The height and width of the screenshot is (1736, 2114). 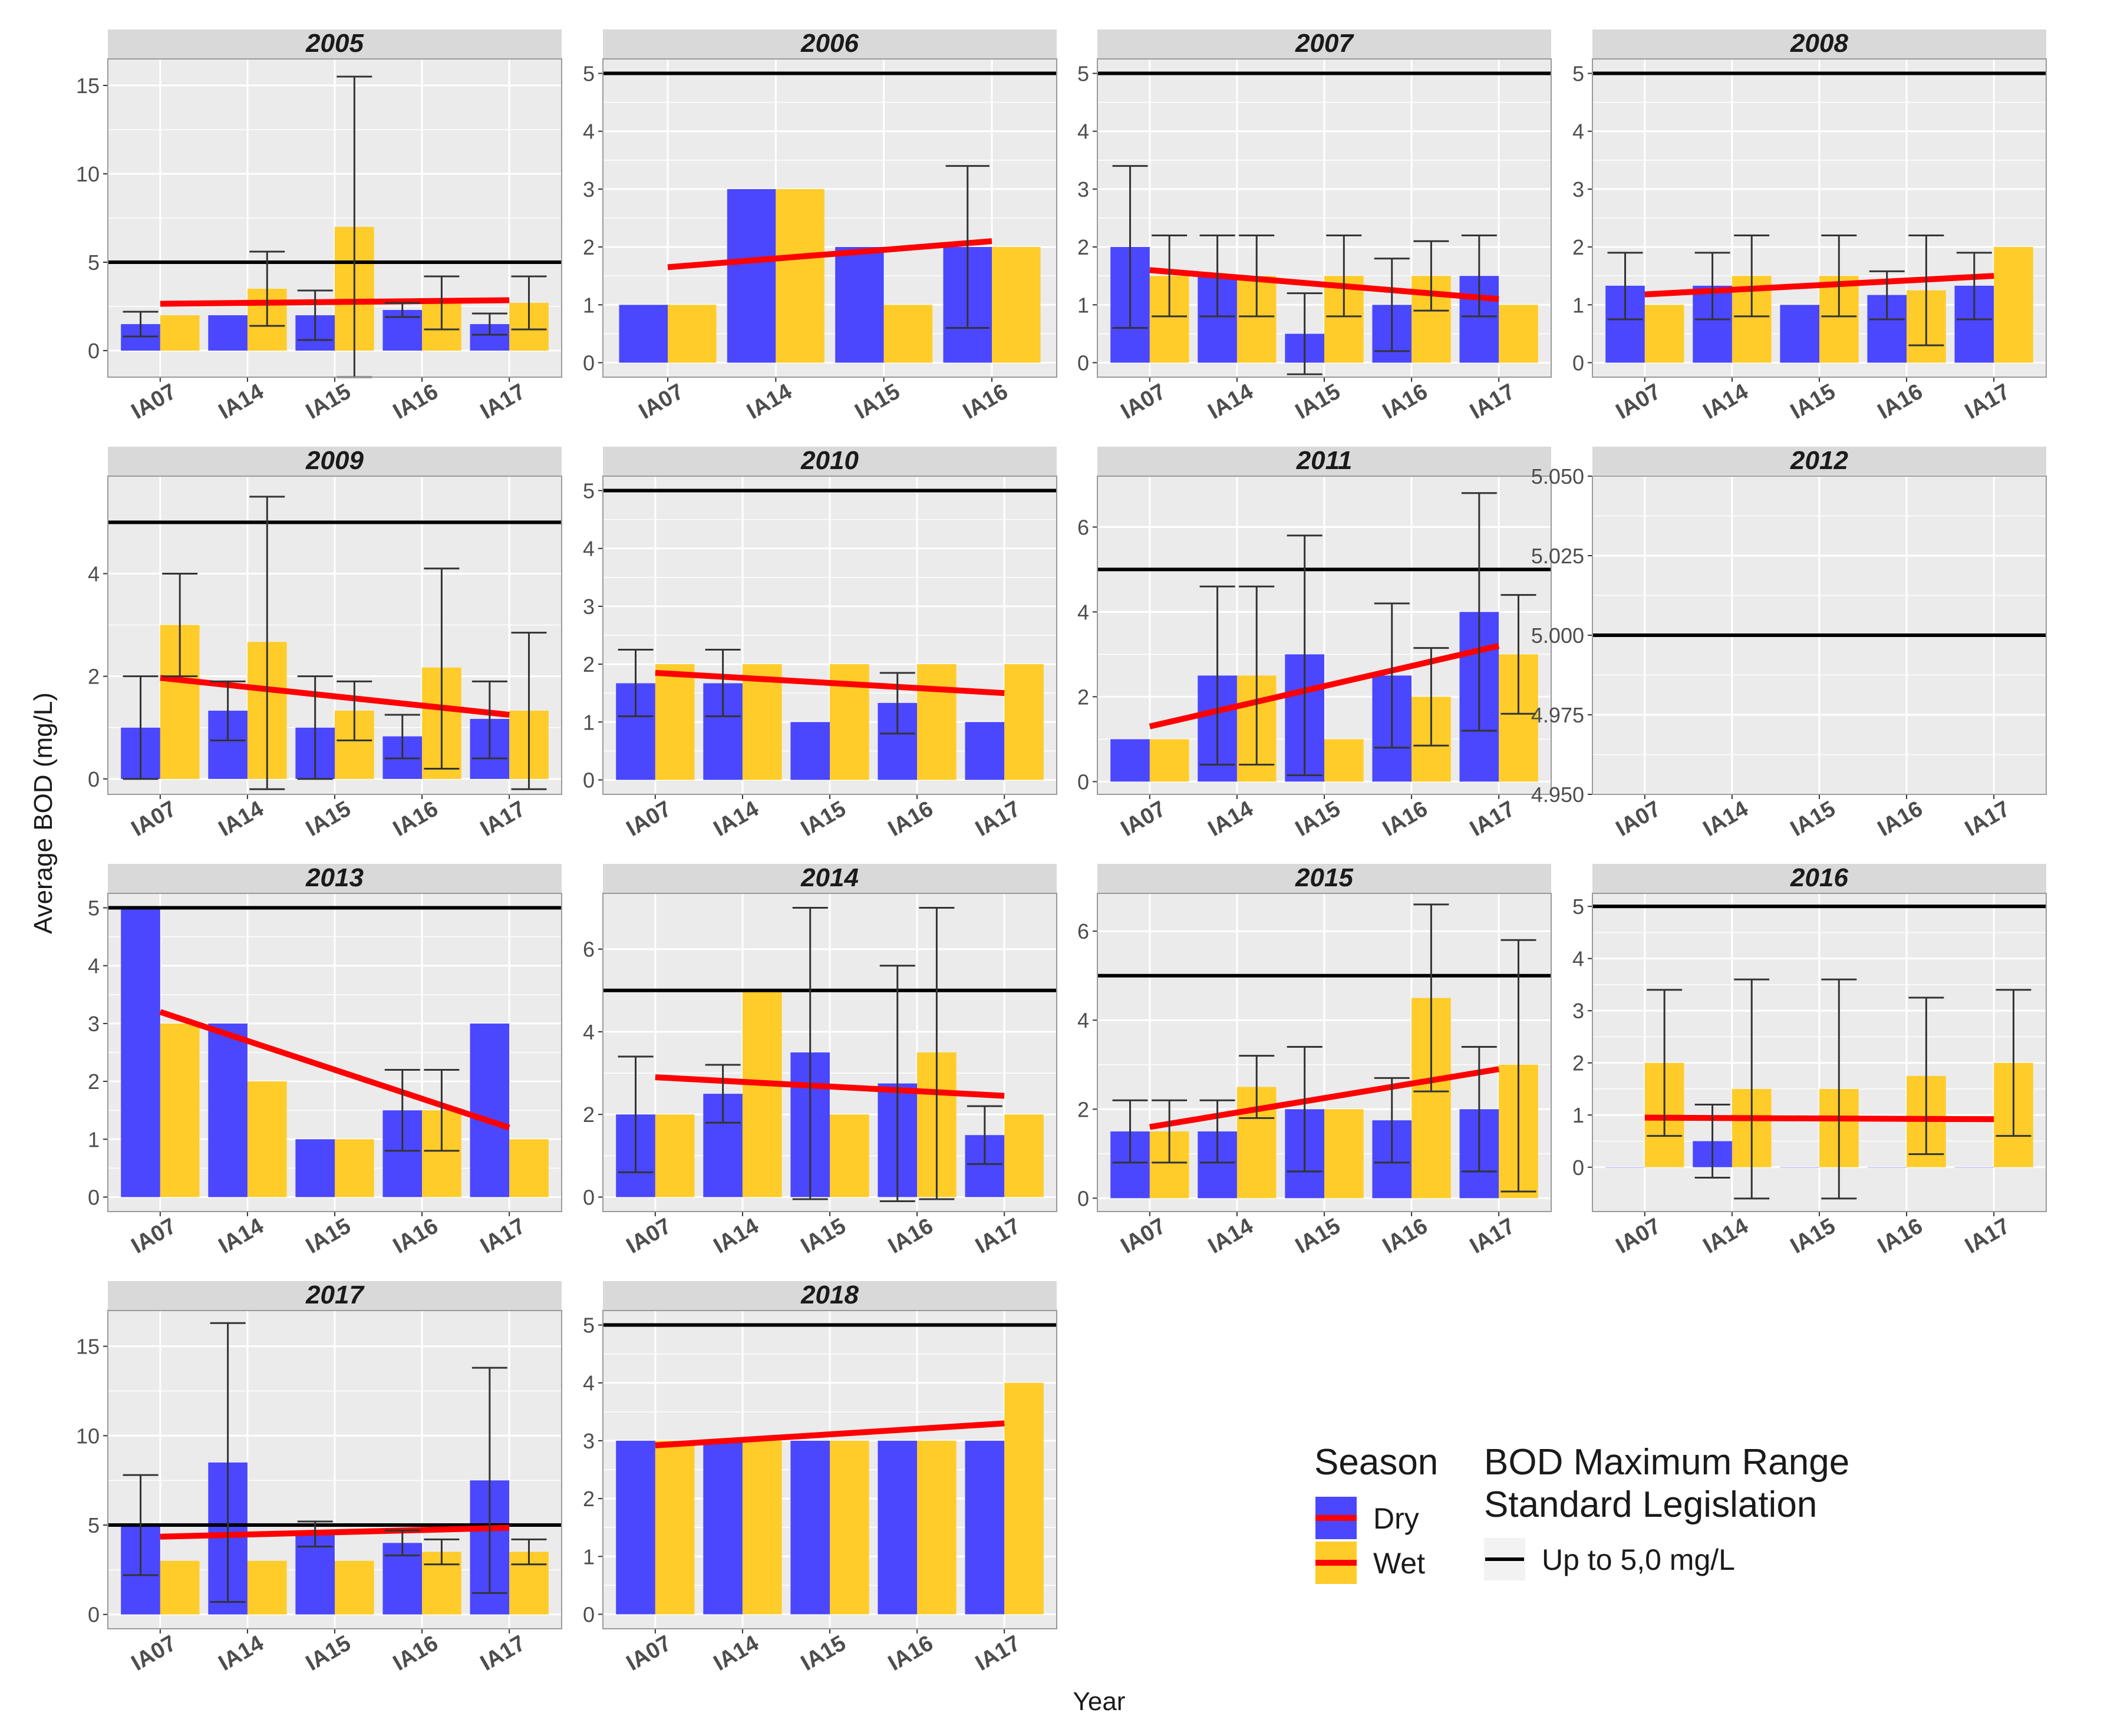 I want to click on panel-title: 2010, so click(x=829, y=460).